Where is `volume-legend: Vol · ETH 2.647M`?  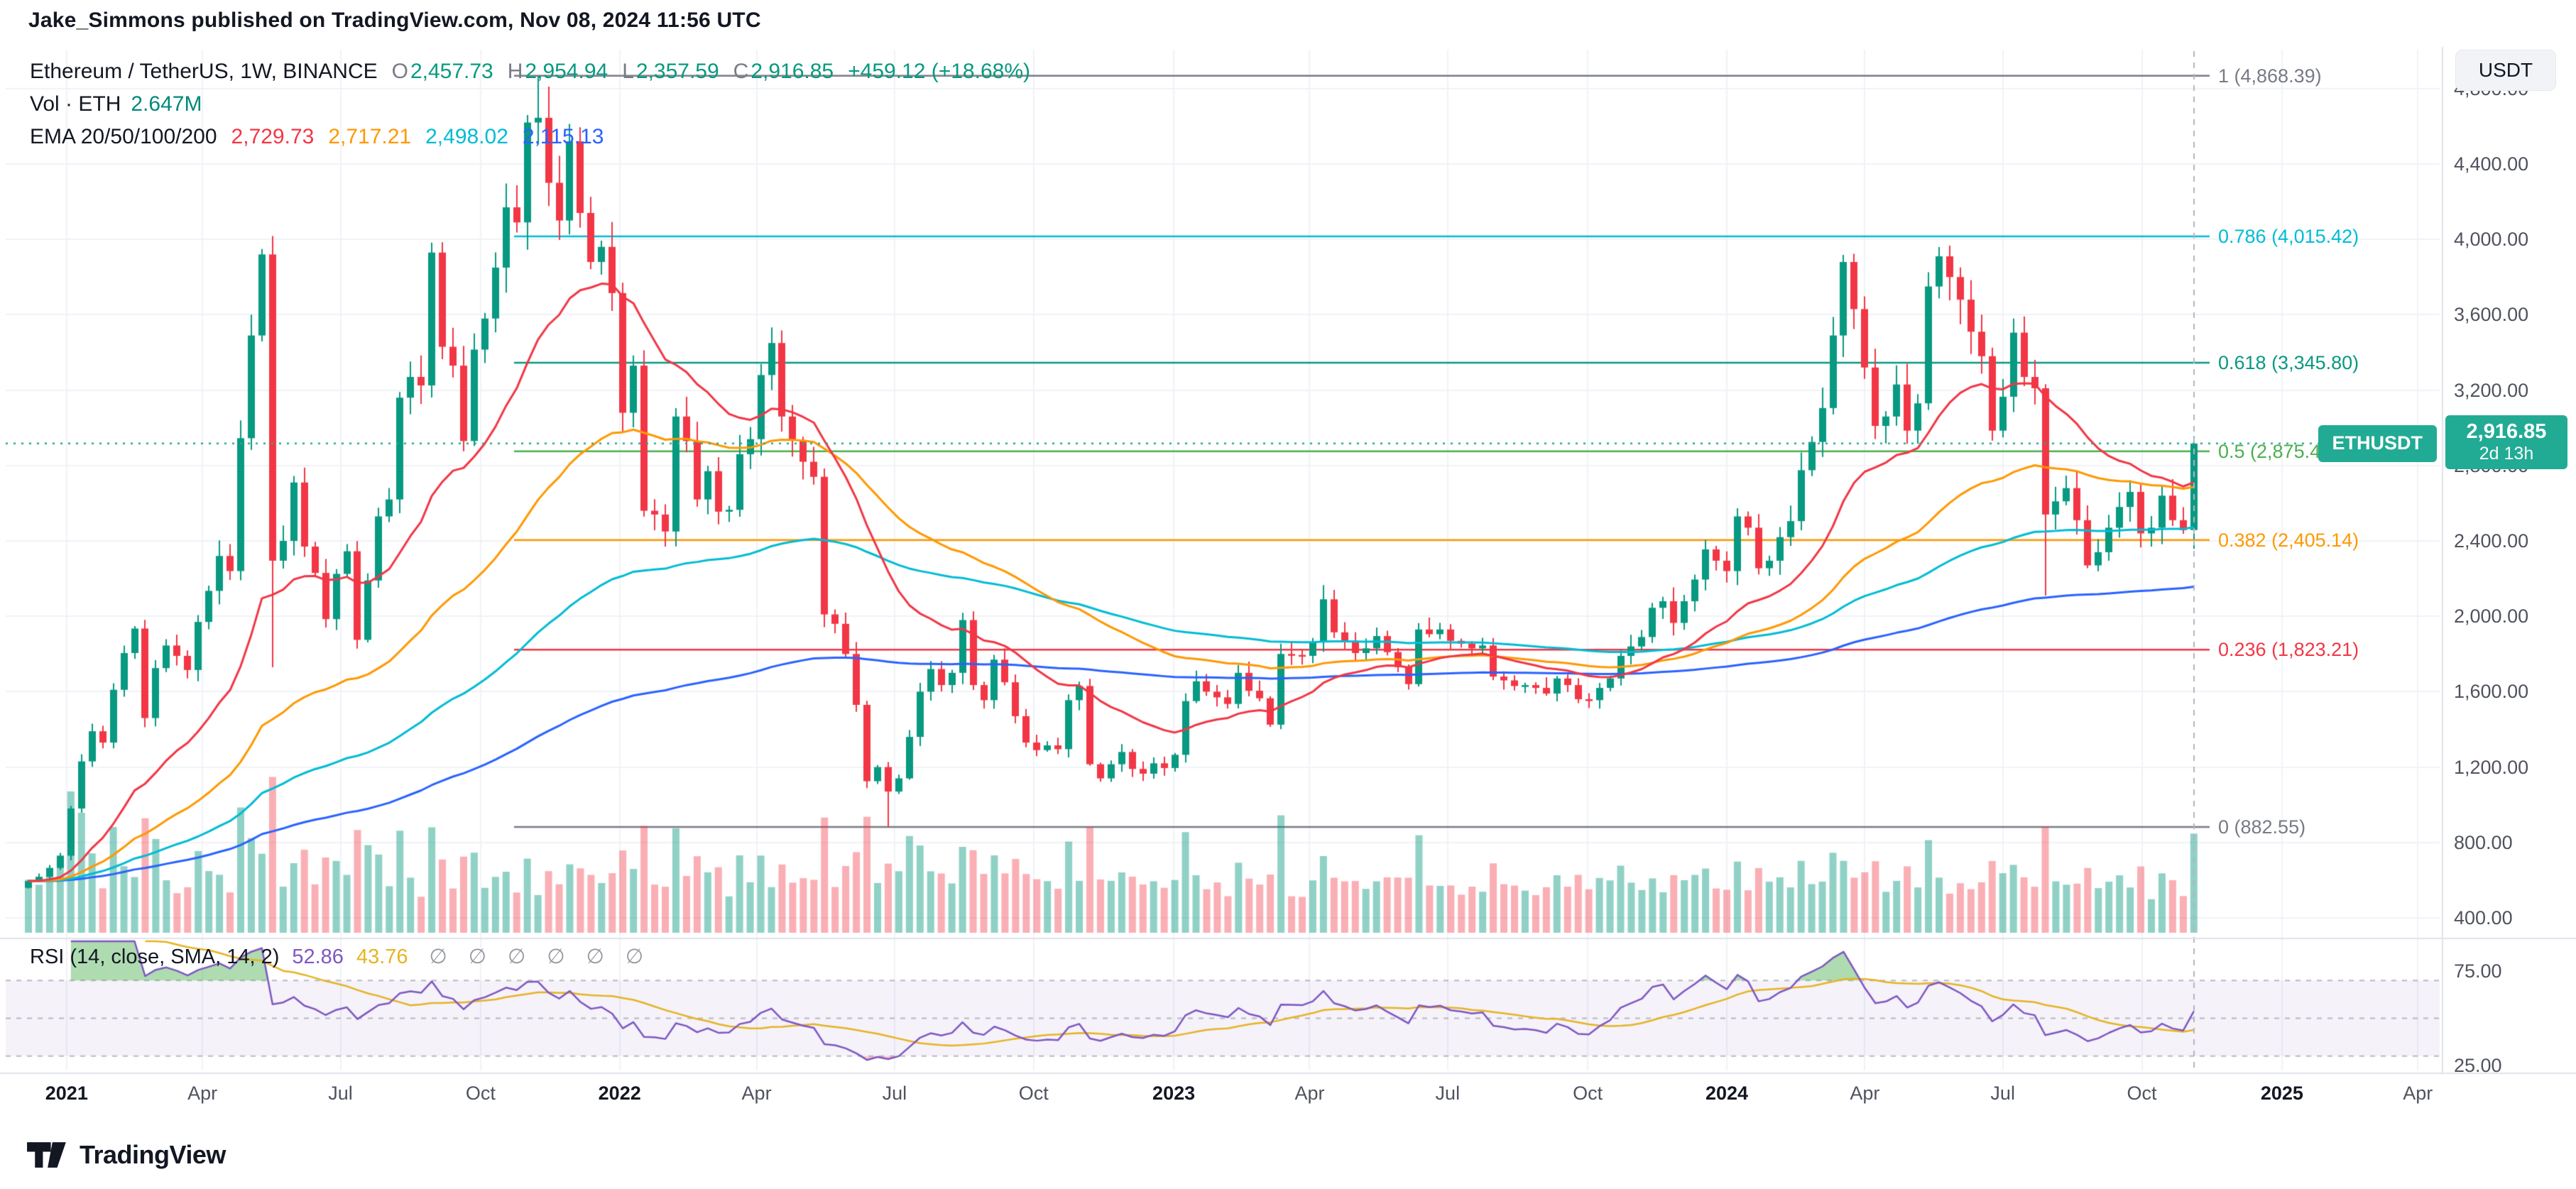
volume-legend: Vol · ETH 2.647M is located at coordinates (116, 104).